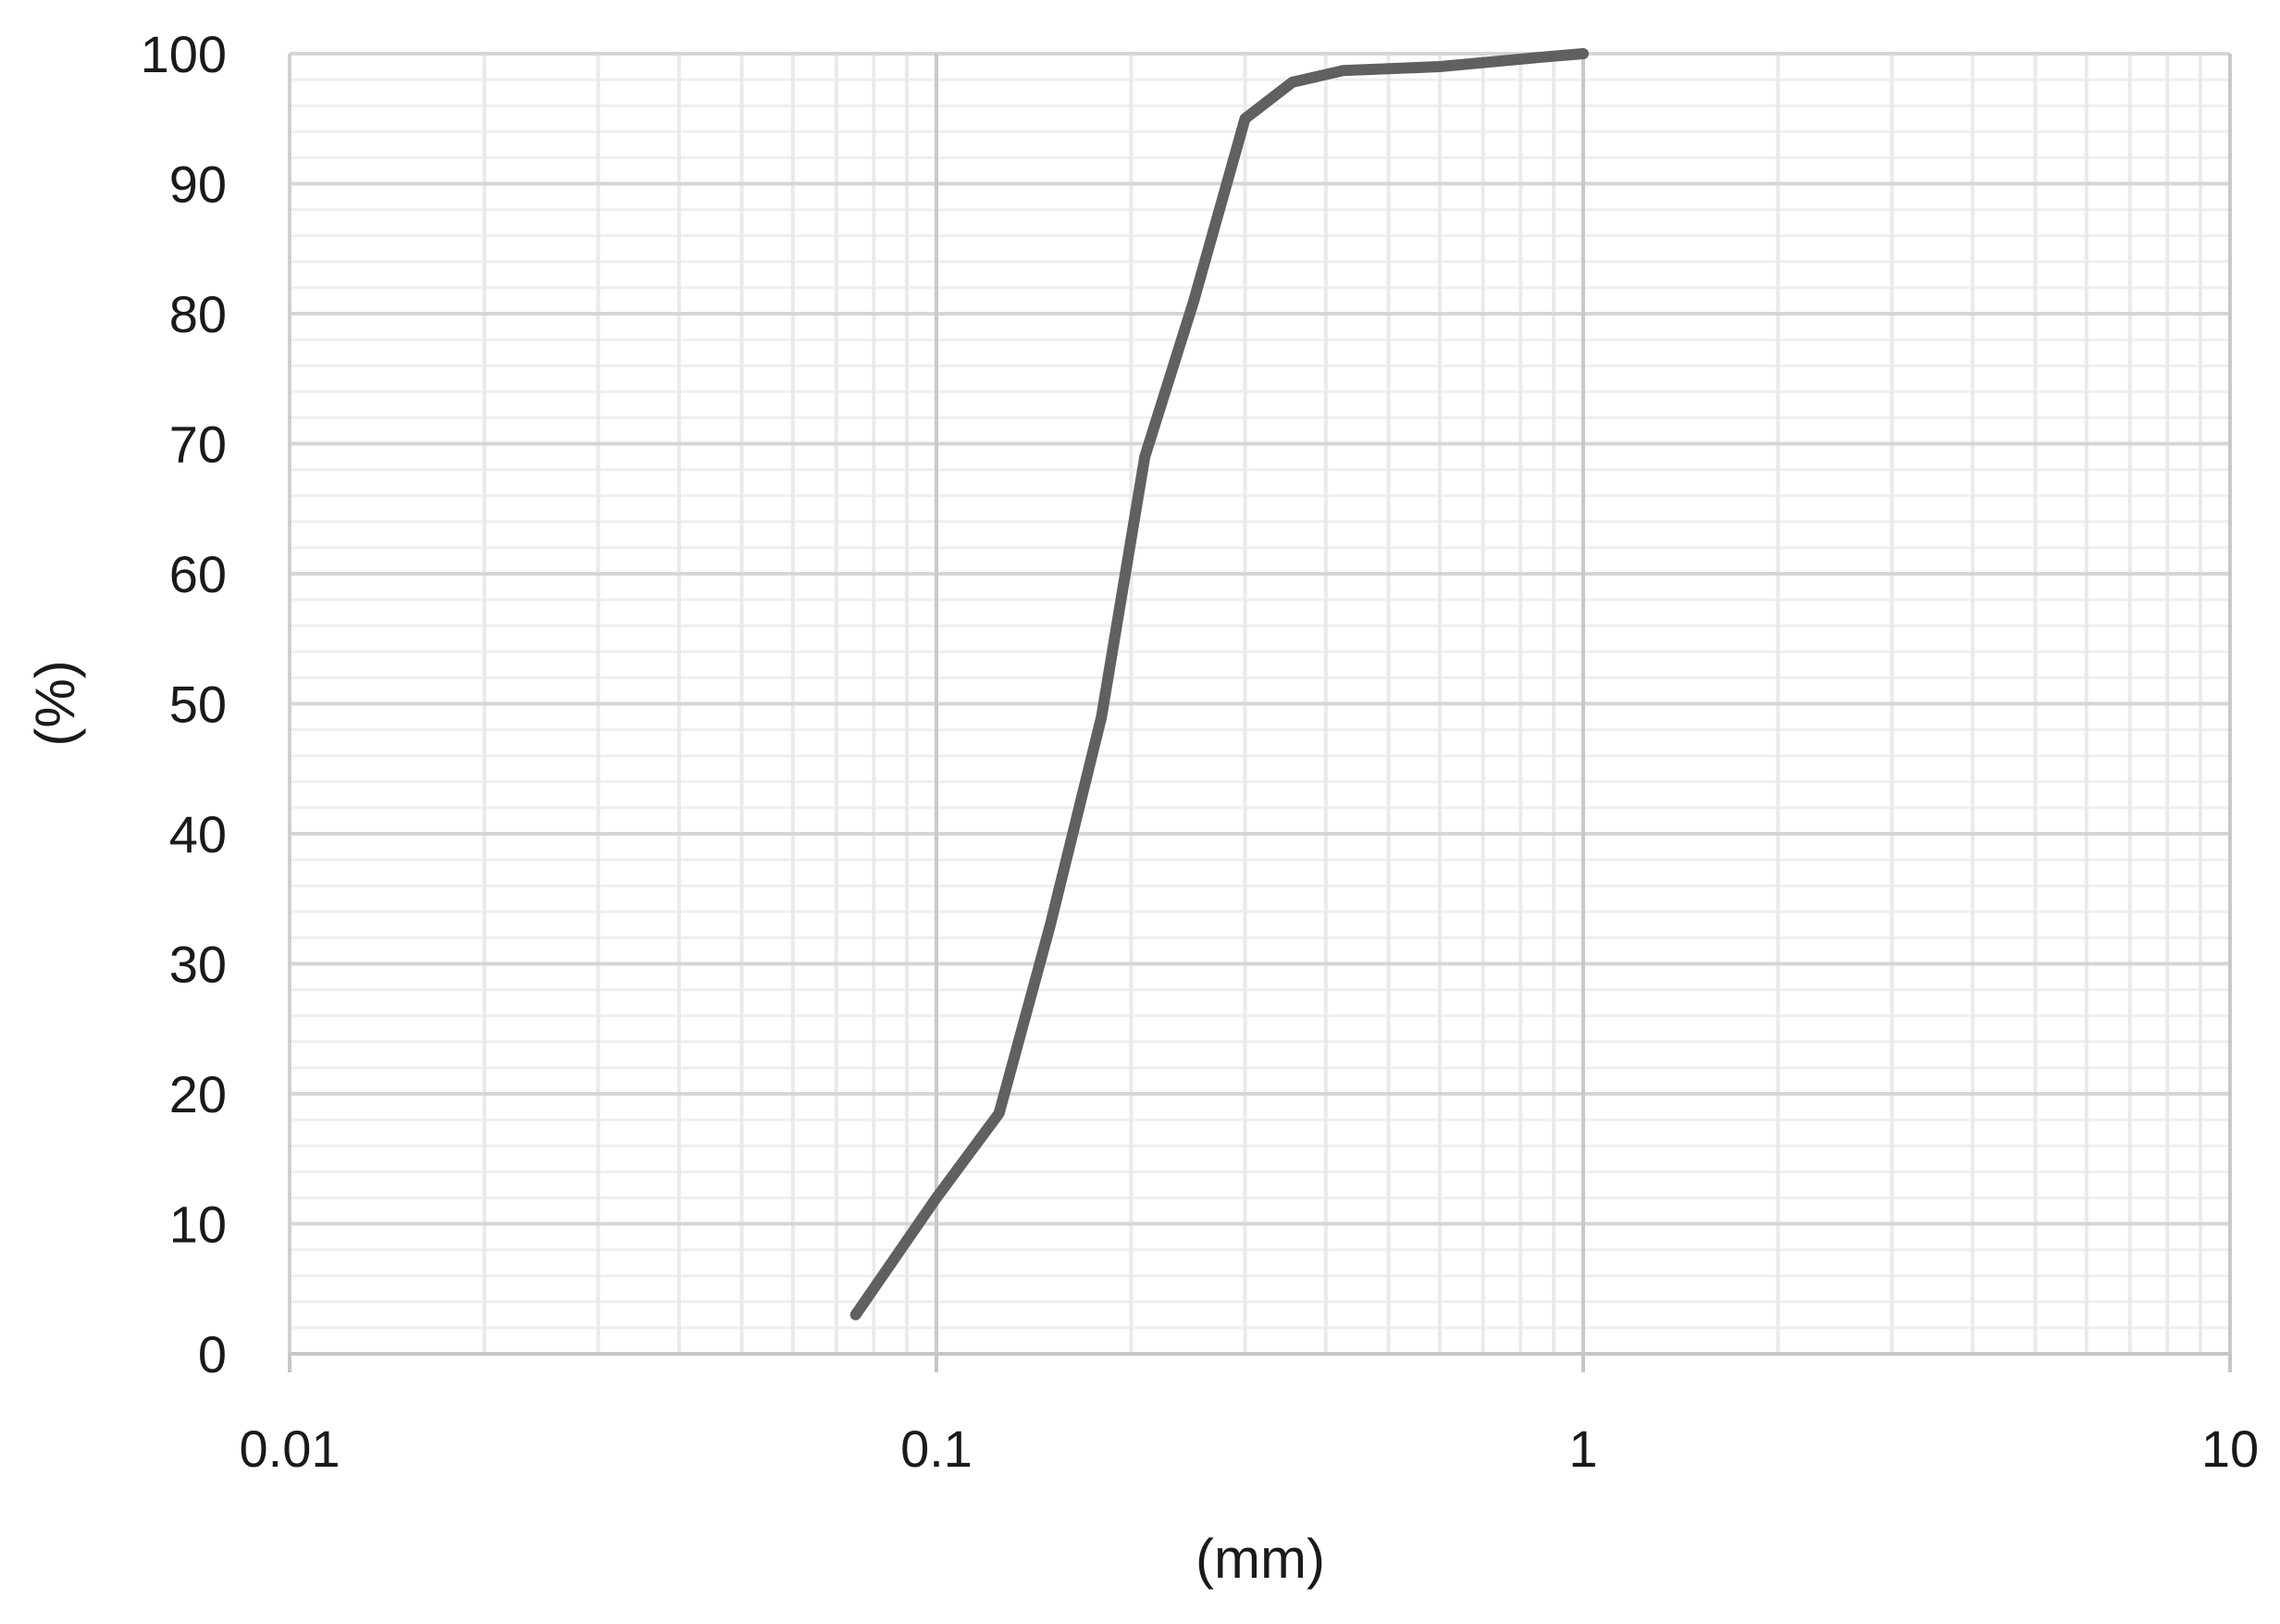  I want to click on y-tick-label: 90, so click(198, 184).